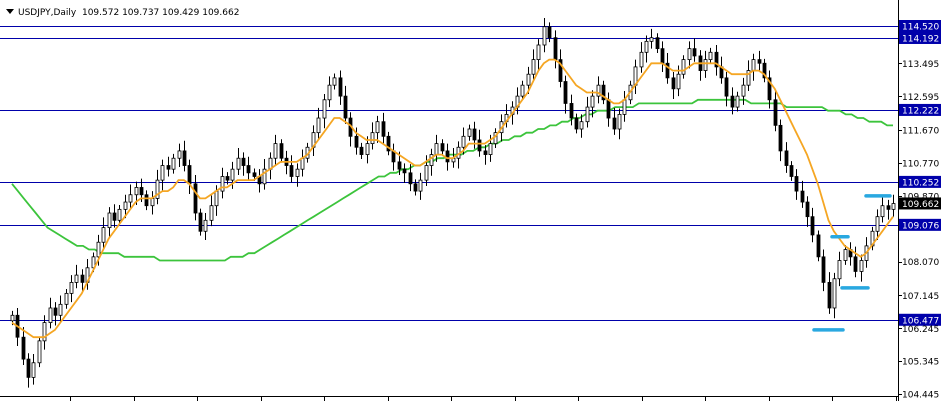 Image resolution: width=945 pixels, height=406 pixels. I want to click on price-tick-label: 105.345, so click(920, 363).